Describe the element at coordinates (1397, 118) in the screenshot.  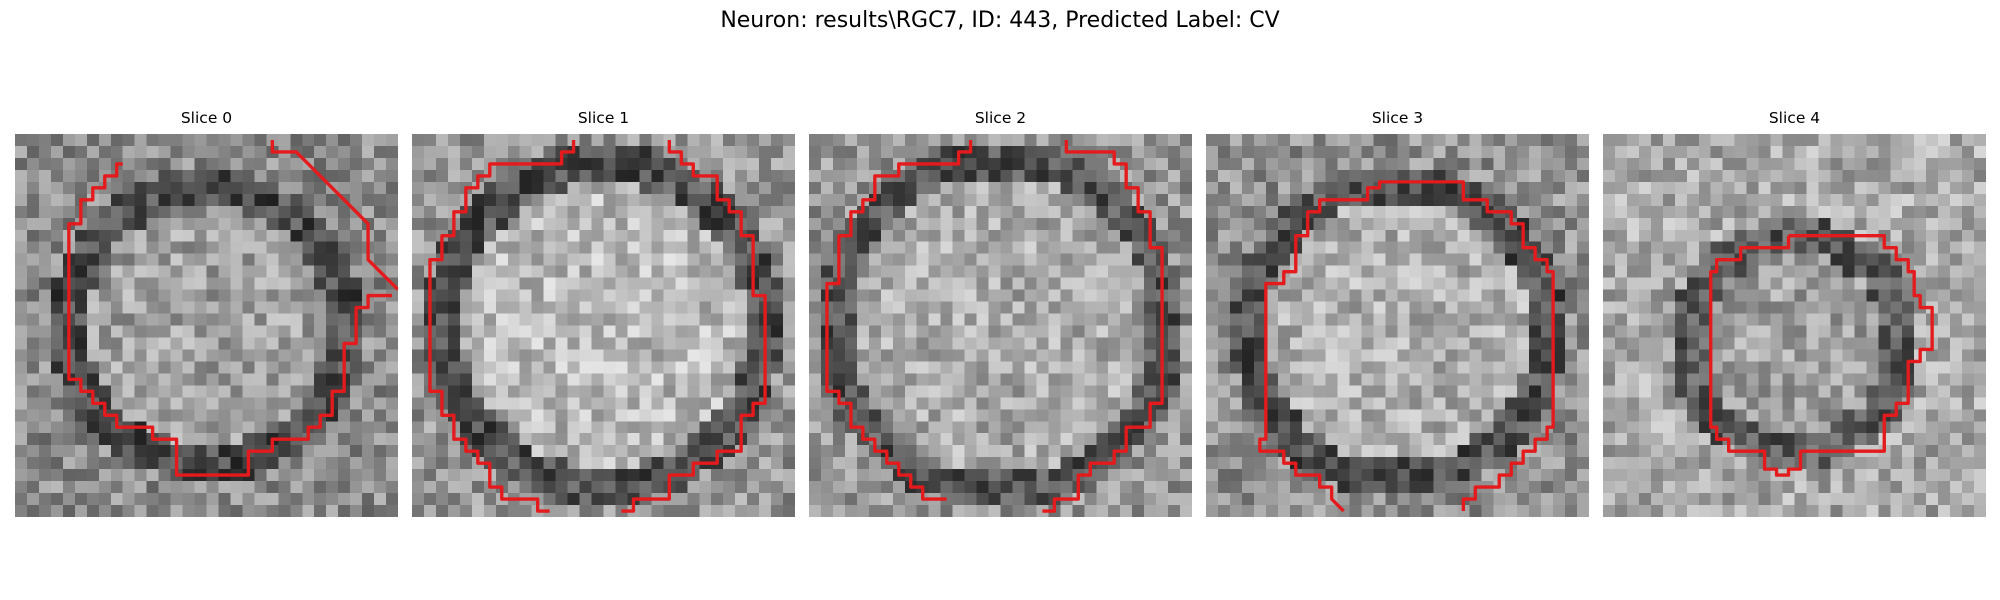
I see `slice-title: Slice 3` at that location.